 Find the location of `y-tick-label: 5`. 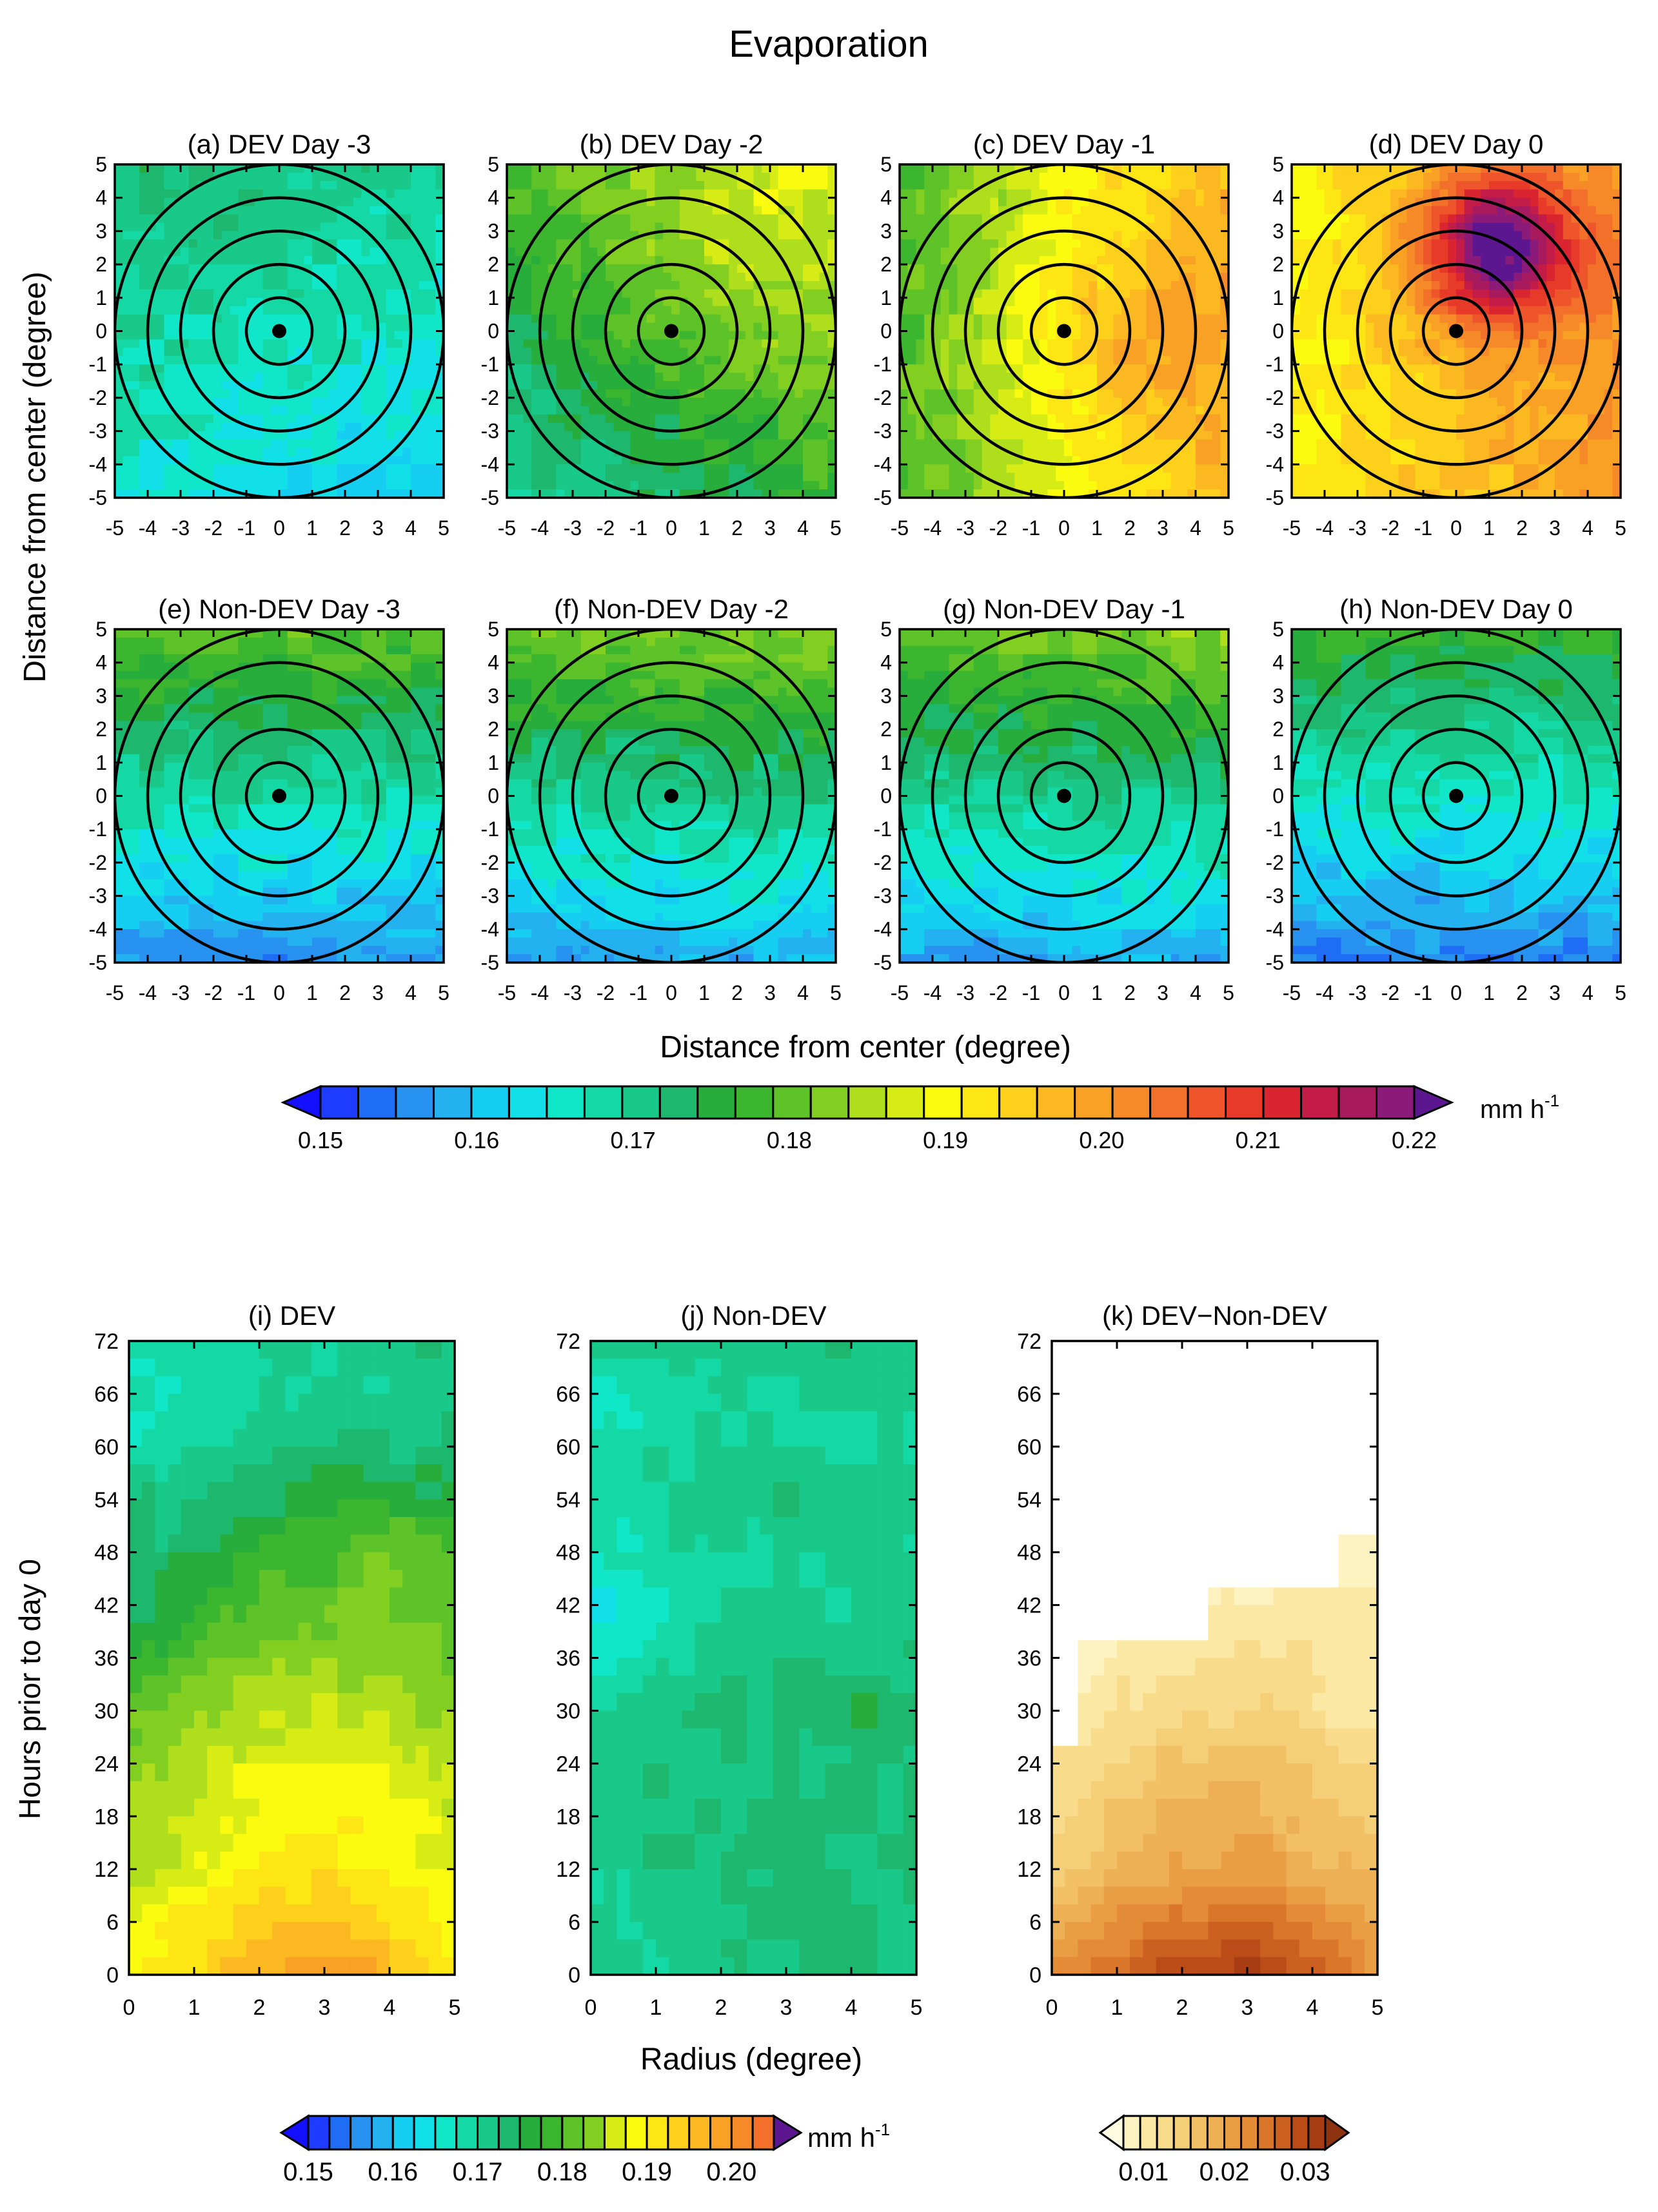

y-tick-label: 5 is located at coordinates (101, 164).